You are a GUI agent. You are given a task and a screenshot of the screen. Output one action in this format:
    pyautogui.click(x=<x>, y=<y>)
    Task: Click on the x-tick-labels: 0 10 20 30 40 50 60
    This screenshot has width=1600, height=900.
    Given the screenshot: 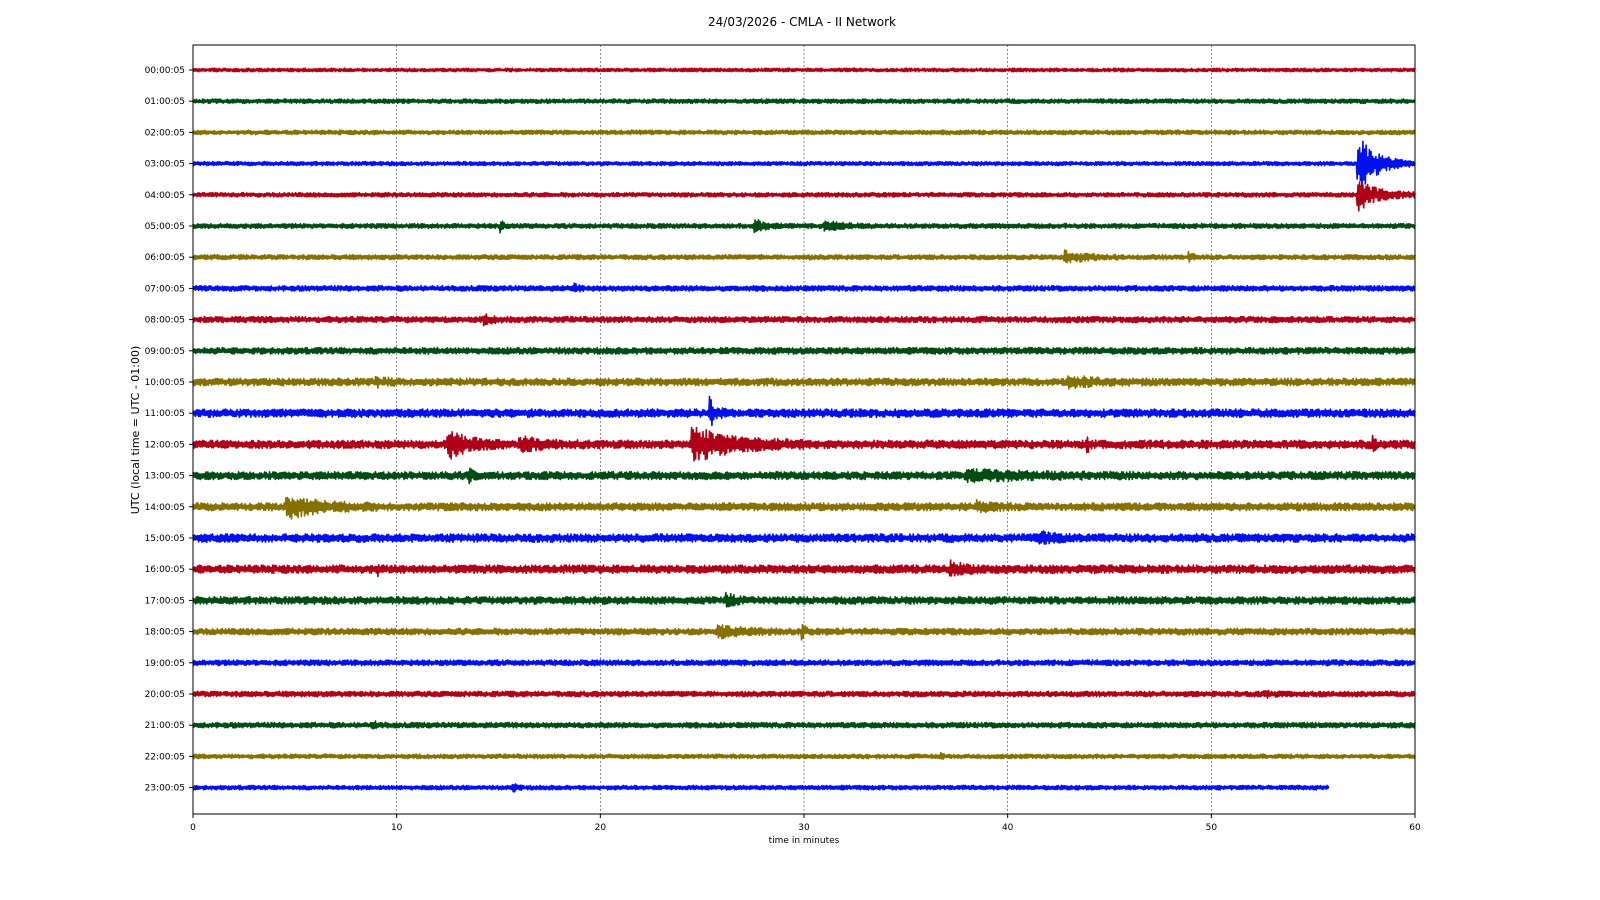 What is the action you would take?
    pyautogui.click(x=805, y=823)
    